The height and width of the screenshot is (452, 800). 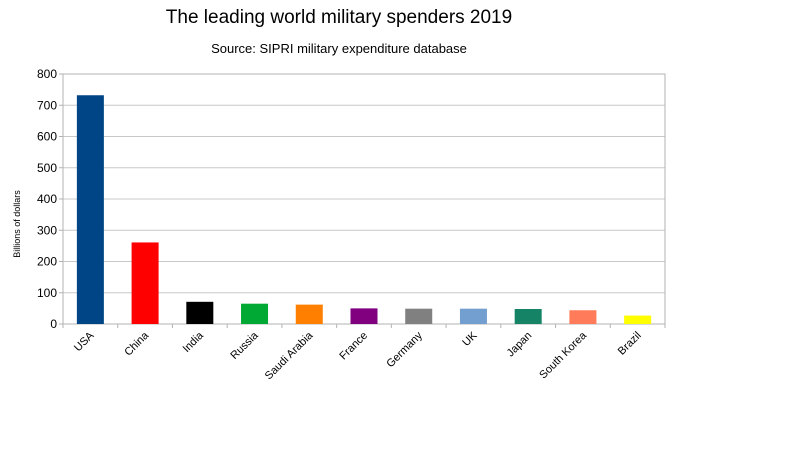 What do you see at coordinates (470, 339) in the screenshot?
I see `x-tick-label-uk: UK` at bounding box center [470, 339].